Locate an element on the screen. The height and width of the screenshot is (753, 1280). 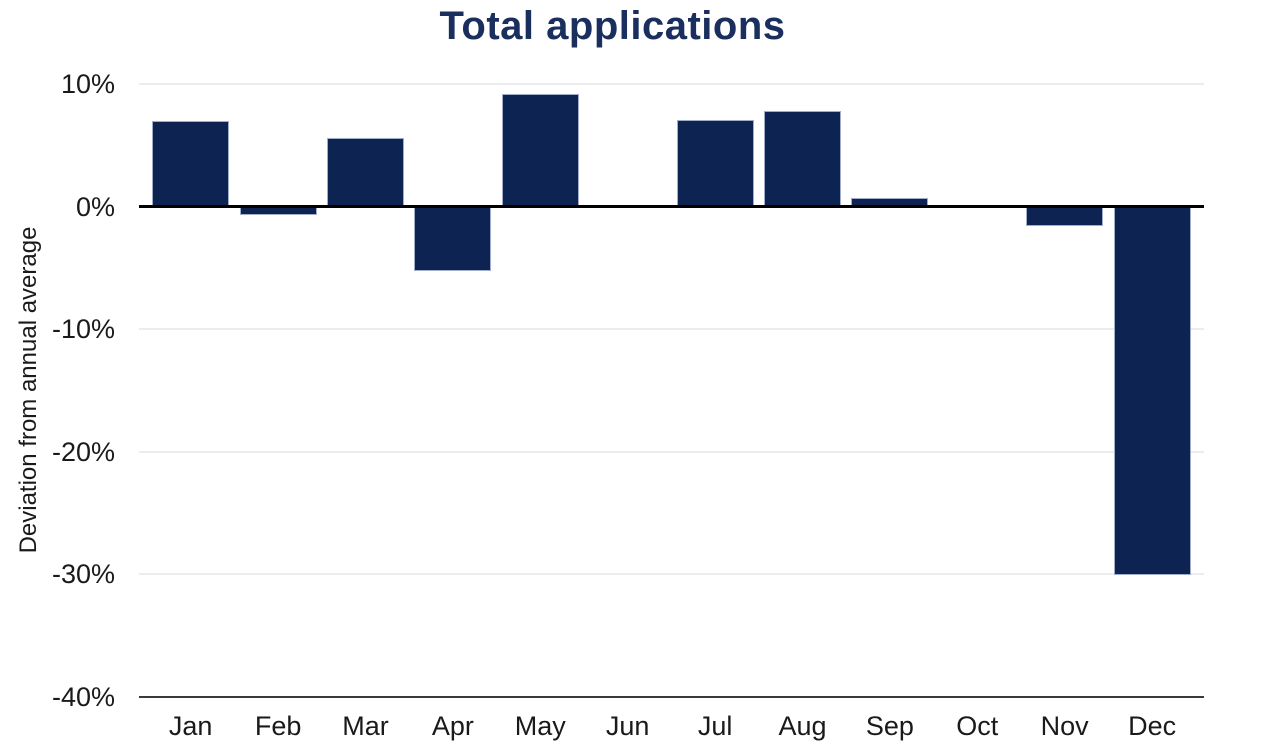
x-tick-label-oct: Oct is located at coordinates (977, 726).